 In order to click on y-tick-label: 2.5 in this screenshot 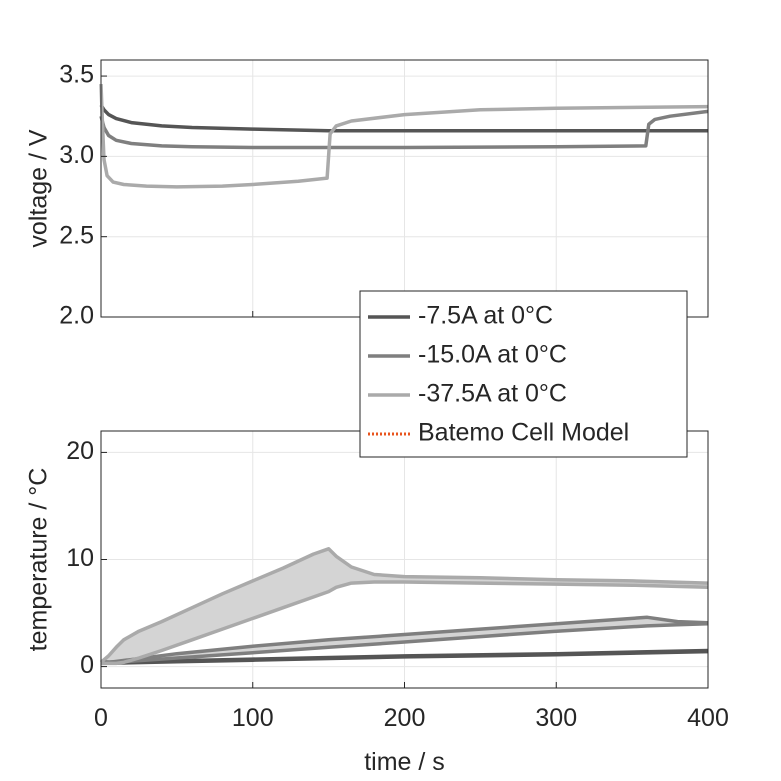, I will do `click(76, 235)`.